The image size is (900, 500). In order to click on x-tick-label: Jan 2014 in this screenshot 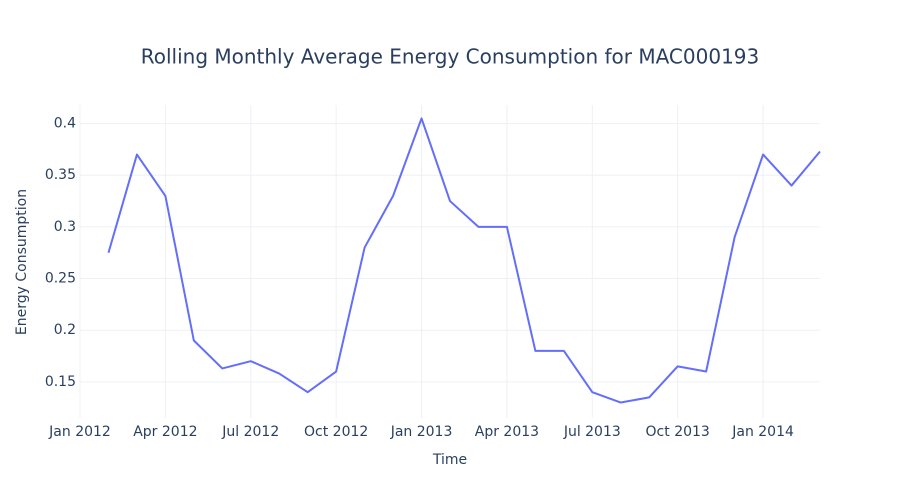, I will do `click(762, 432)`.